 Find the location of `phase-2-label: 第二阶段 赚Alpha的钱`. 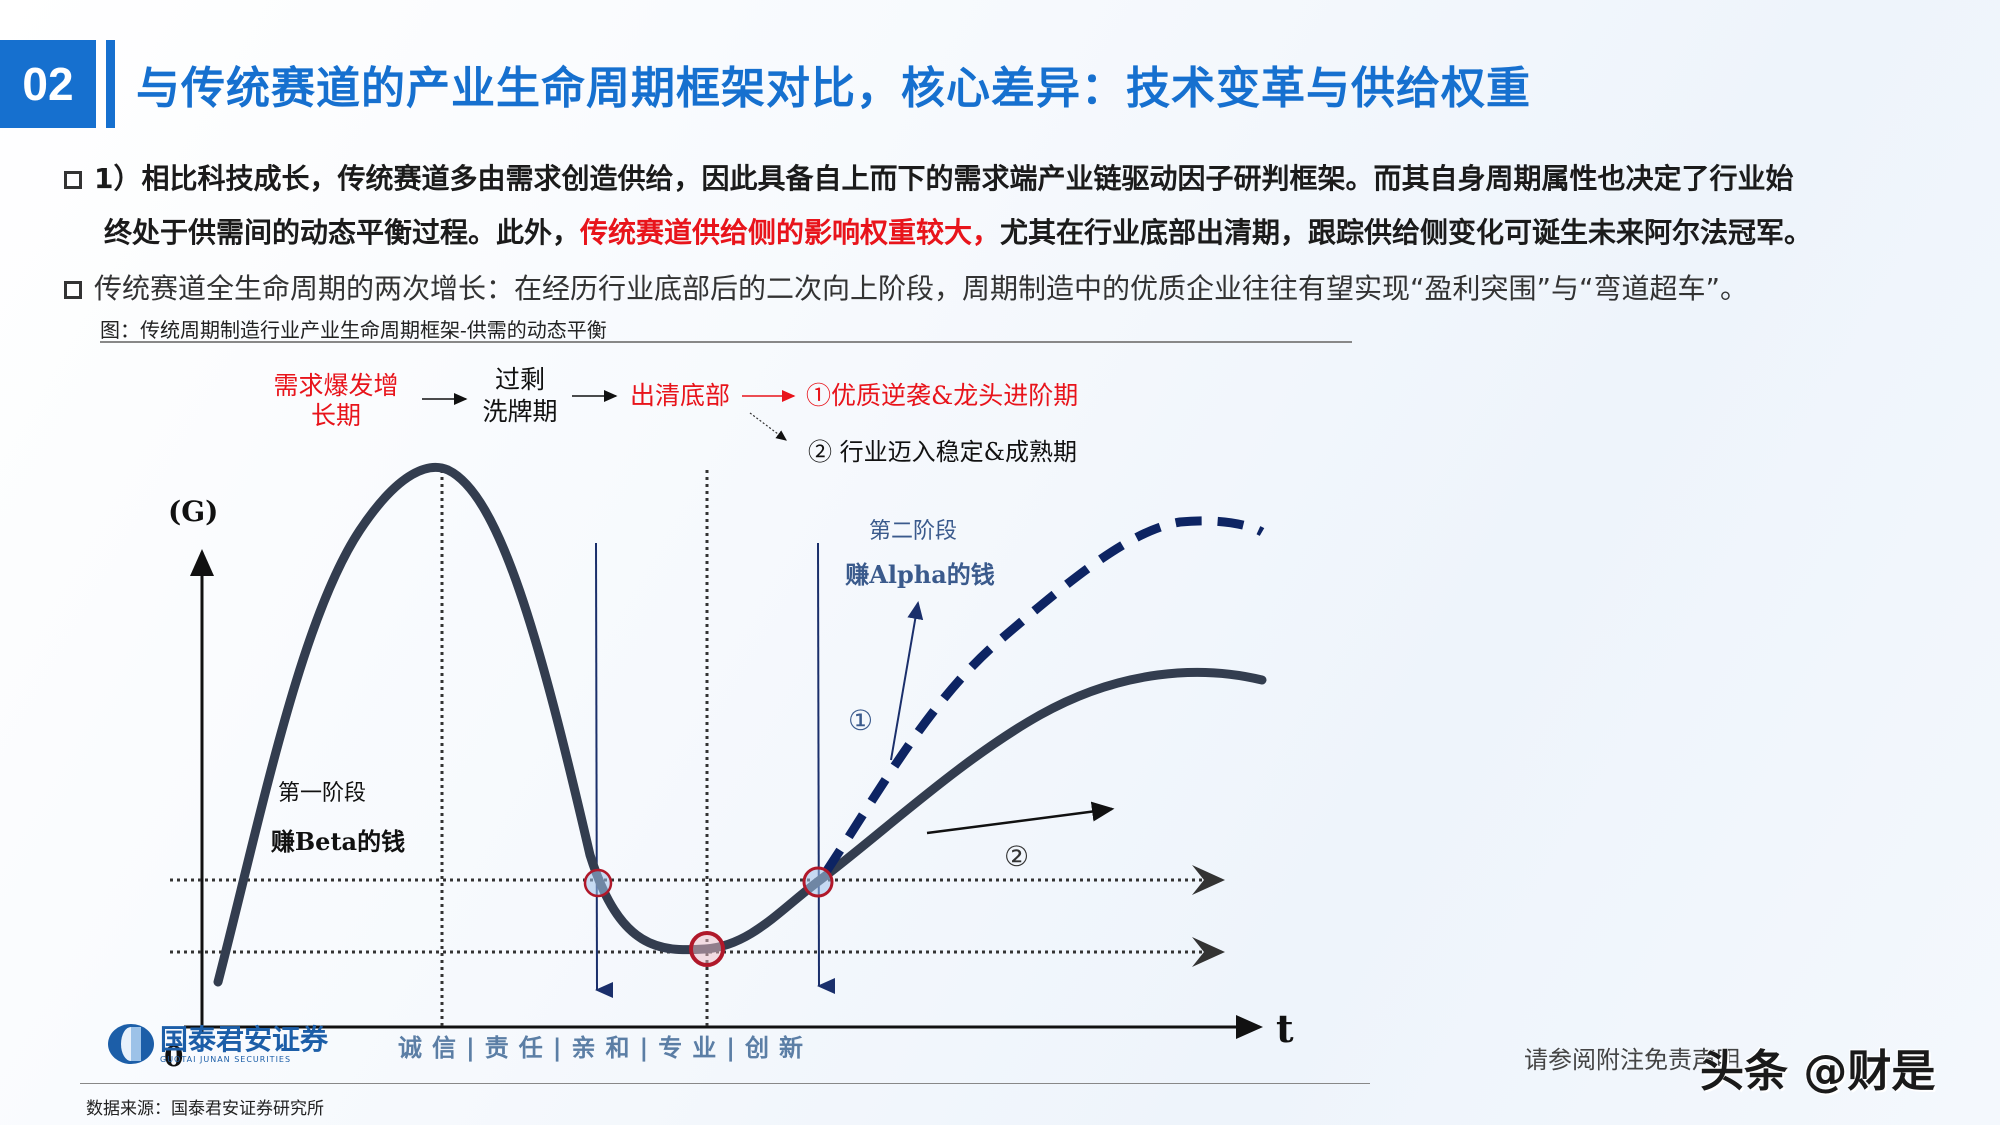

phase-2-label: 第二阶段 赚Alpha的钱 is located at coordinates (920, 554).